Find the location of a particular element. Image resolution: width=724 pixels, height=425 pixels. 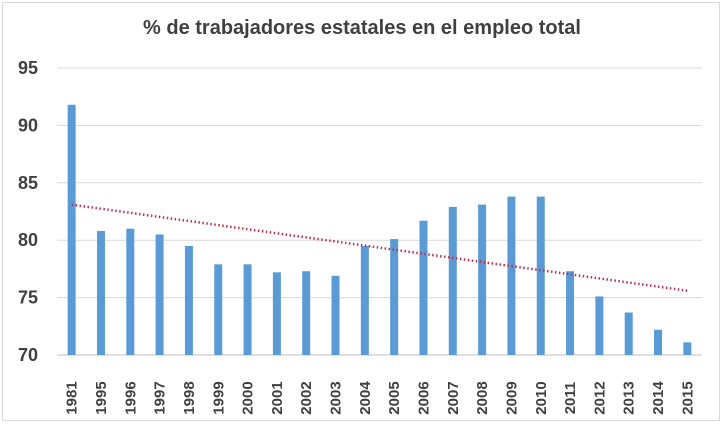

bar-1981 is located at coordinates (71, 230).